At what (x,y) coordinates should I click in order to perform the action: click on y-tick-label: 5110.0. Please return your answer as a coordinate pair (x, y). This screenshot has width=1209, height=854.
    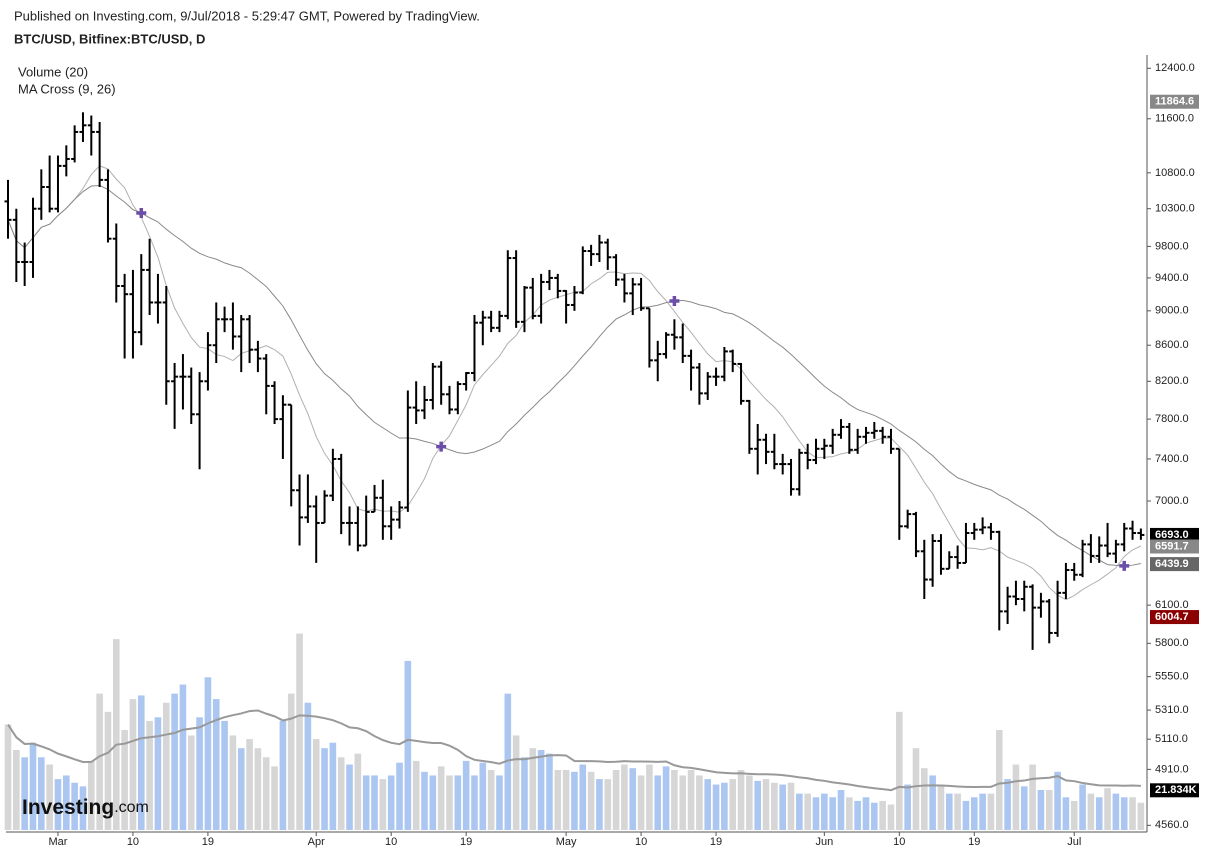
    Looking at the image, I should click on (1171, 739).